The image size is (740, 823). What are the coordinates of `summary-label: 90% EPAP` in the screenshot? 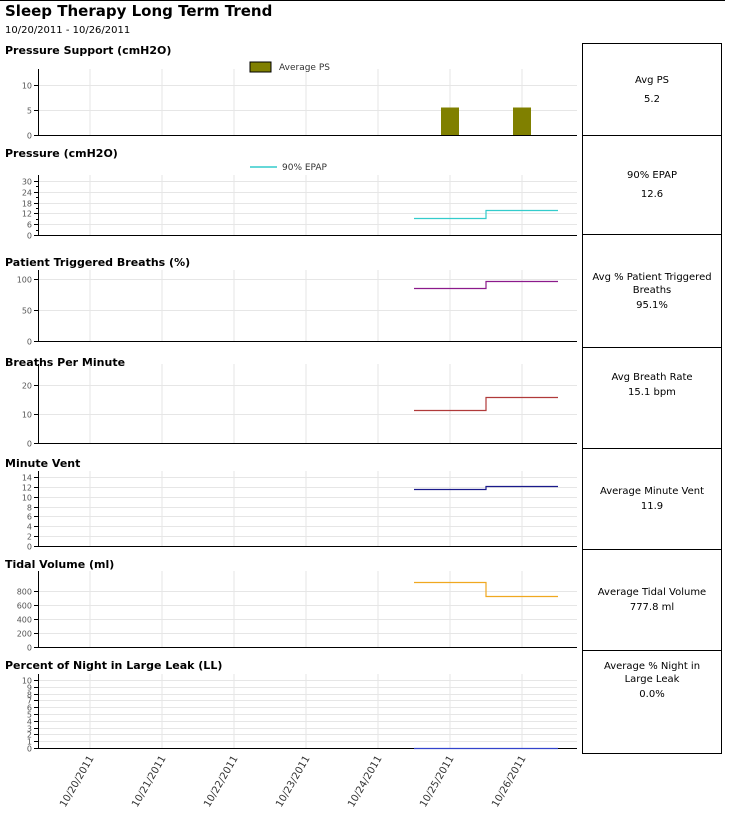 It's located at (652, 175).